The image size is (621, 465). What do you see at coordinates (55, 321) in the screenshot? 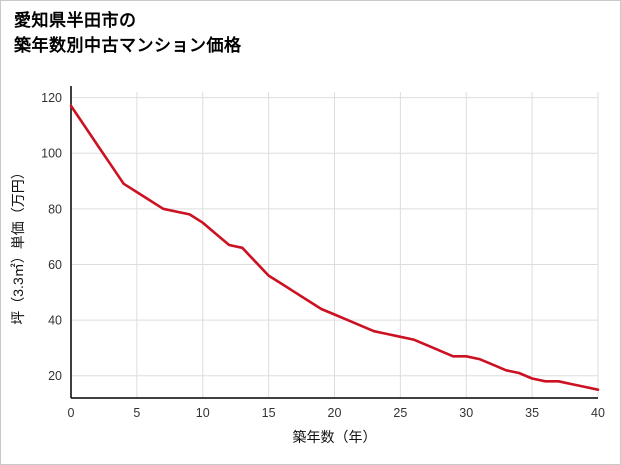
I see `y-tick-label: 40` at bounding box center [55, 321].